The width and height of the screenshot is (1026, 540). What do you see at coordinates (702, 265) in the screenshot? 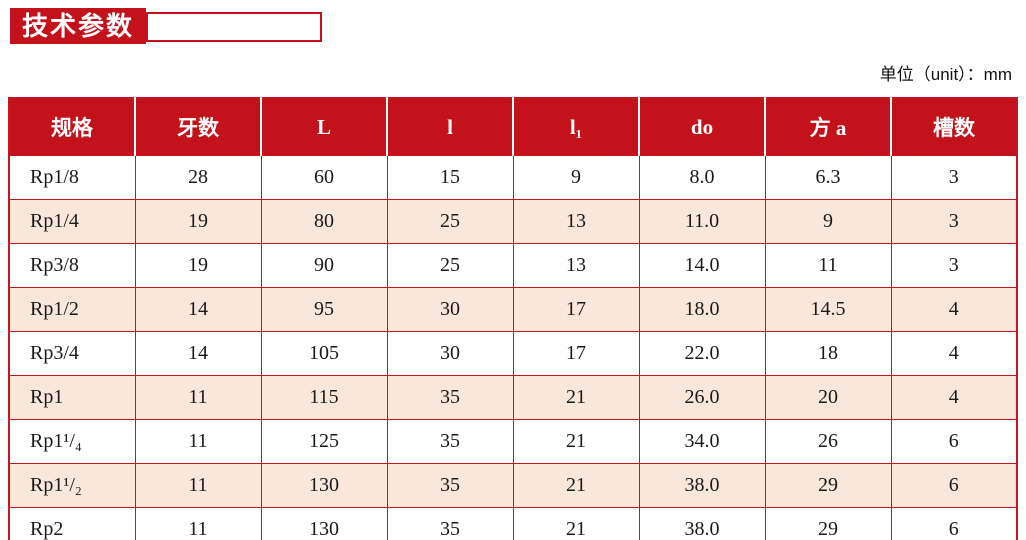
I see `value-cell: 14.0` at bounding box center [702, 265].